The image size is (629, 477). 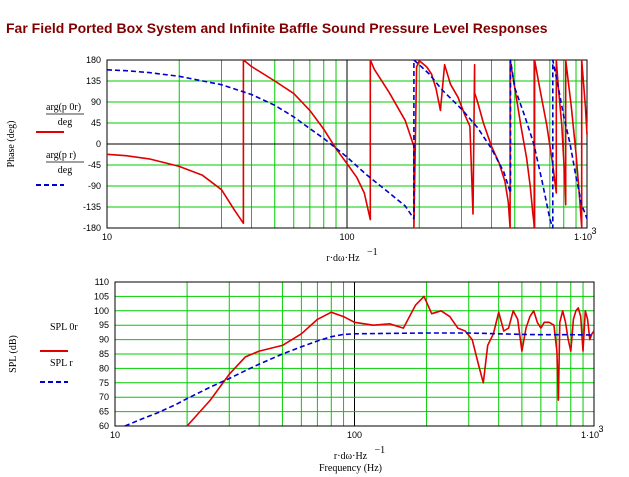 What do you see at coordinates (64, 327) in the screenshot?
I see `legend-label: SPL 0r` at bounding box center [64, 327].